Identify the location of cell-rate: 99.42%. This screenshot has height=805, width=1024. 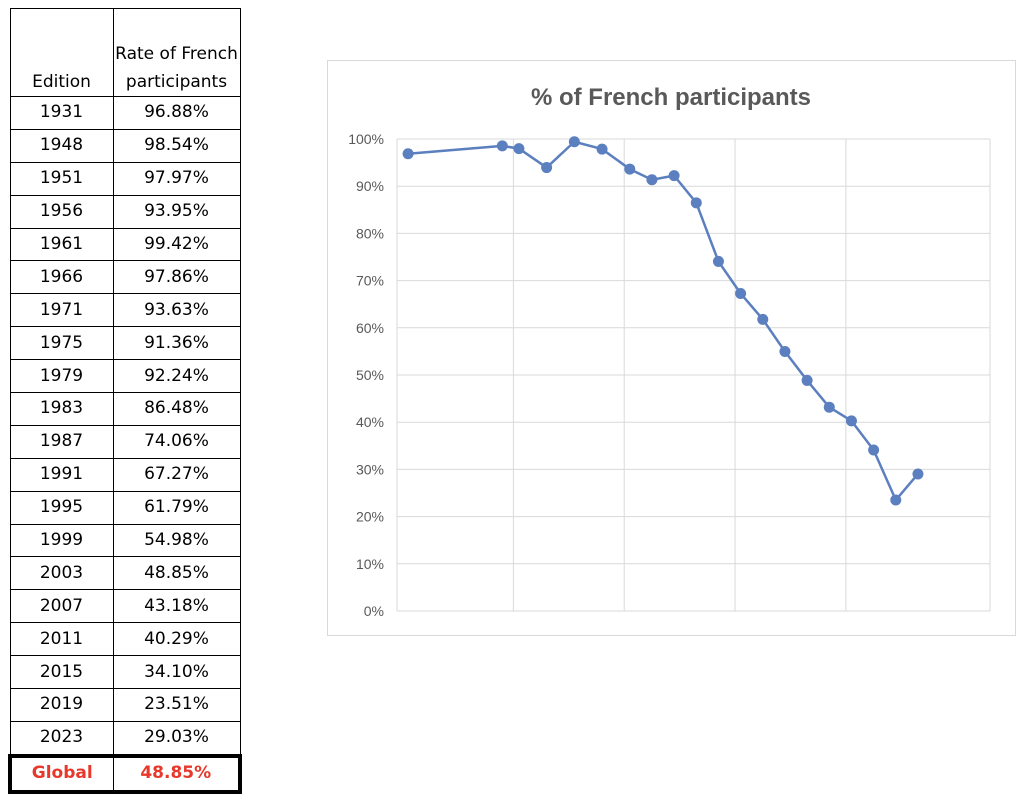
(176, 244).